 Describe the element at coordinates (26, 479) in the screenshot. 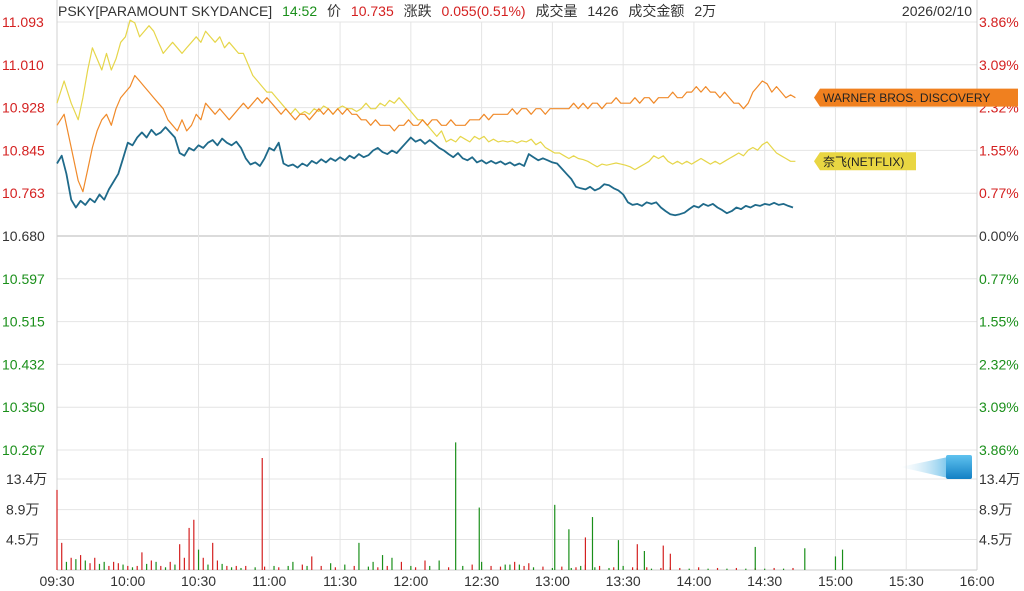

I see `volume-tick-label: 13.4万` at that location.